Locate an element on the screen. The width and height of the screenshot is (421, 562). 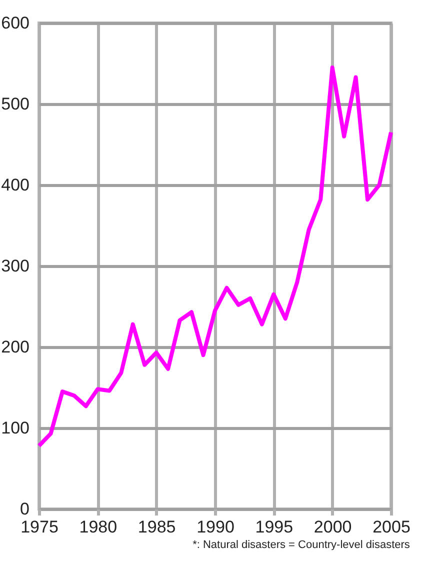
y-tick-label: 300 is located at coordinates (15, 266).